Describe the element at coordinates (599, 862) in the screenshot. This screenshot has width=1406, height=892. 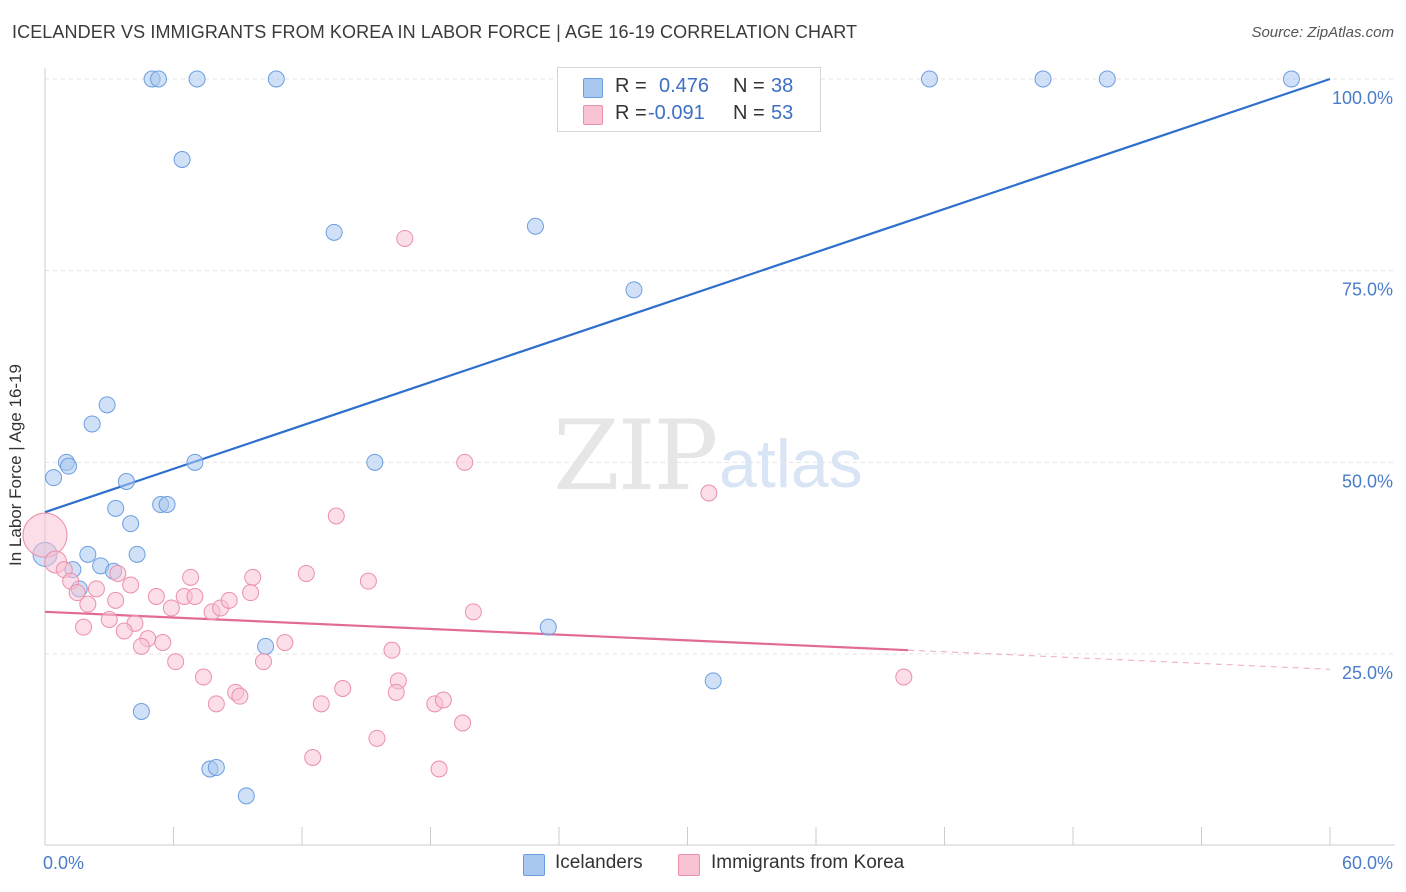
I see `legend-label-icelanders: Icelanders` at that location.